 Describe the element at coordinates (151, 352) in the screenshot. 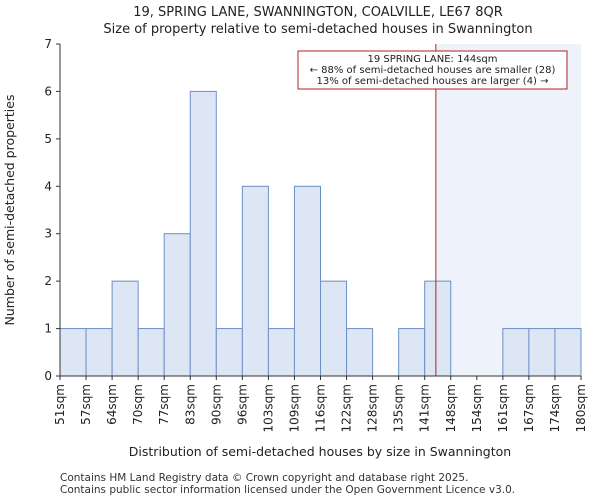

I see `bar-70sqm` at that location.